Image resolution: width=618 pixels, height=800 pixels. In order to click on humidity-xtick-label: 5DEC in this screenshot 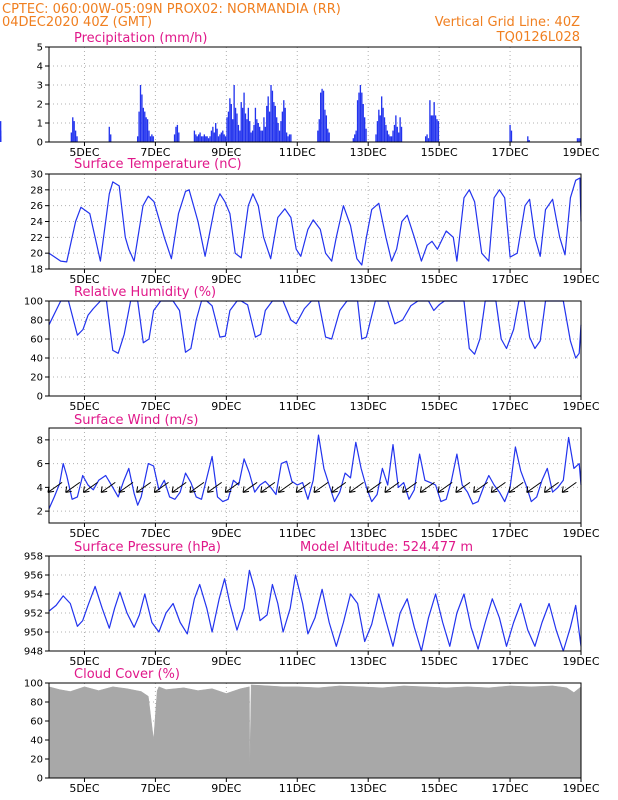, I will do `click(84, 406)`.